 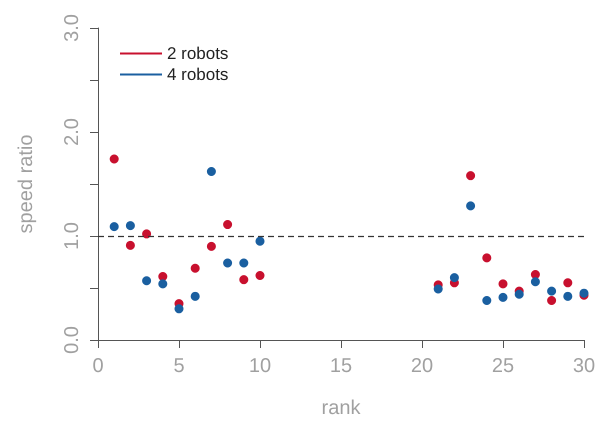 What do you see at coordinates (422, 366) in the screenshot?
I see `x-tick-label: 20` at bounding box center [422, 366].